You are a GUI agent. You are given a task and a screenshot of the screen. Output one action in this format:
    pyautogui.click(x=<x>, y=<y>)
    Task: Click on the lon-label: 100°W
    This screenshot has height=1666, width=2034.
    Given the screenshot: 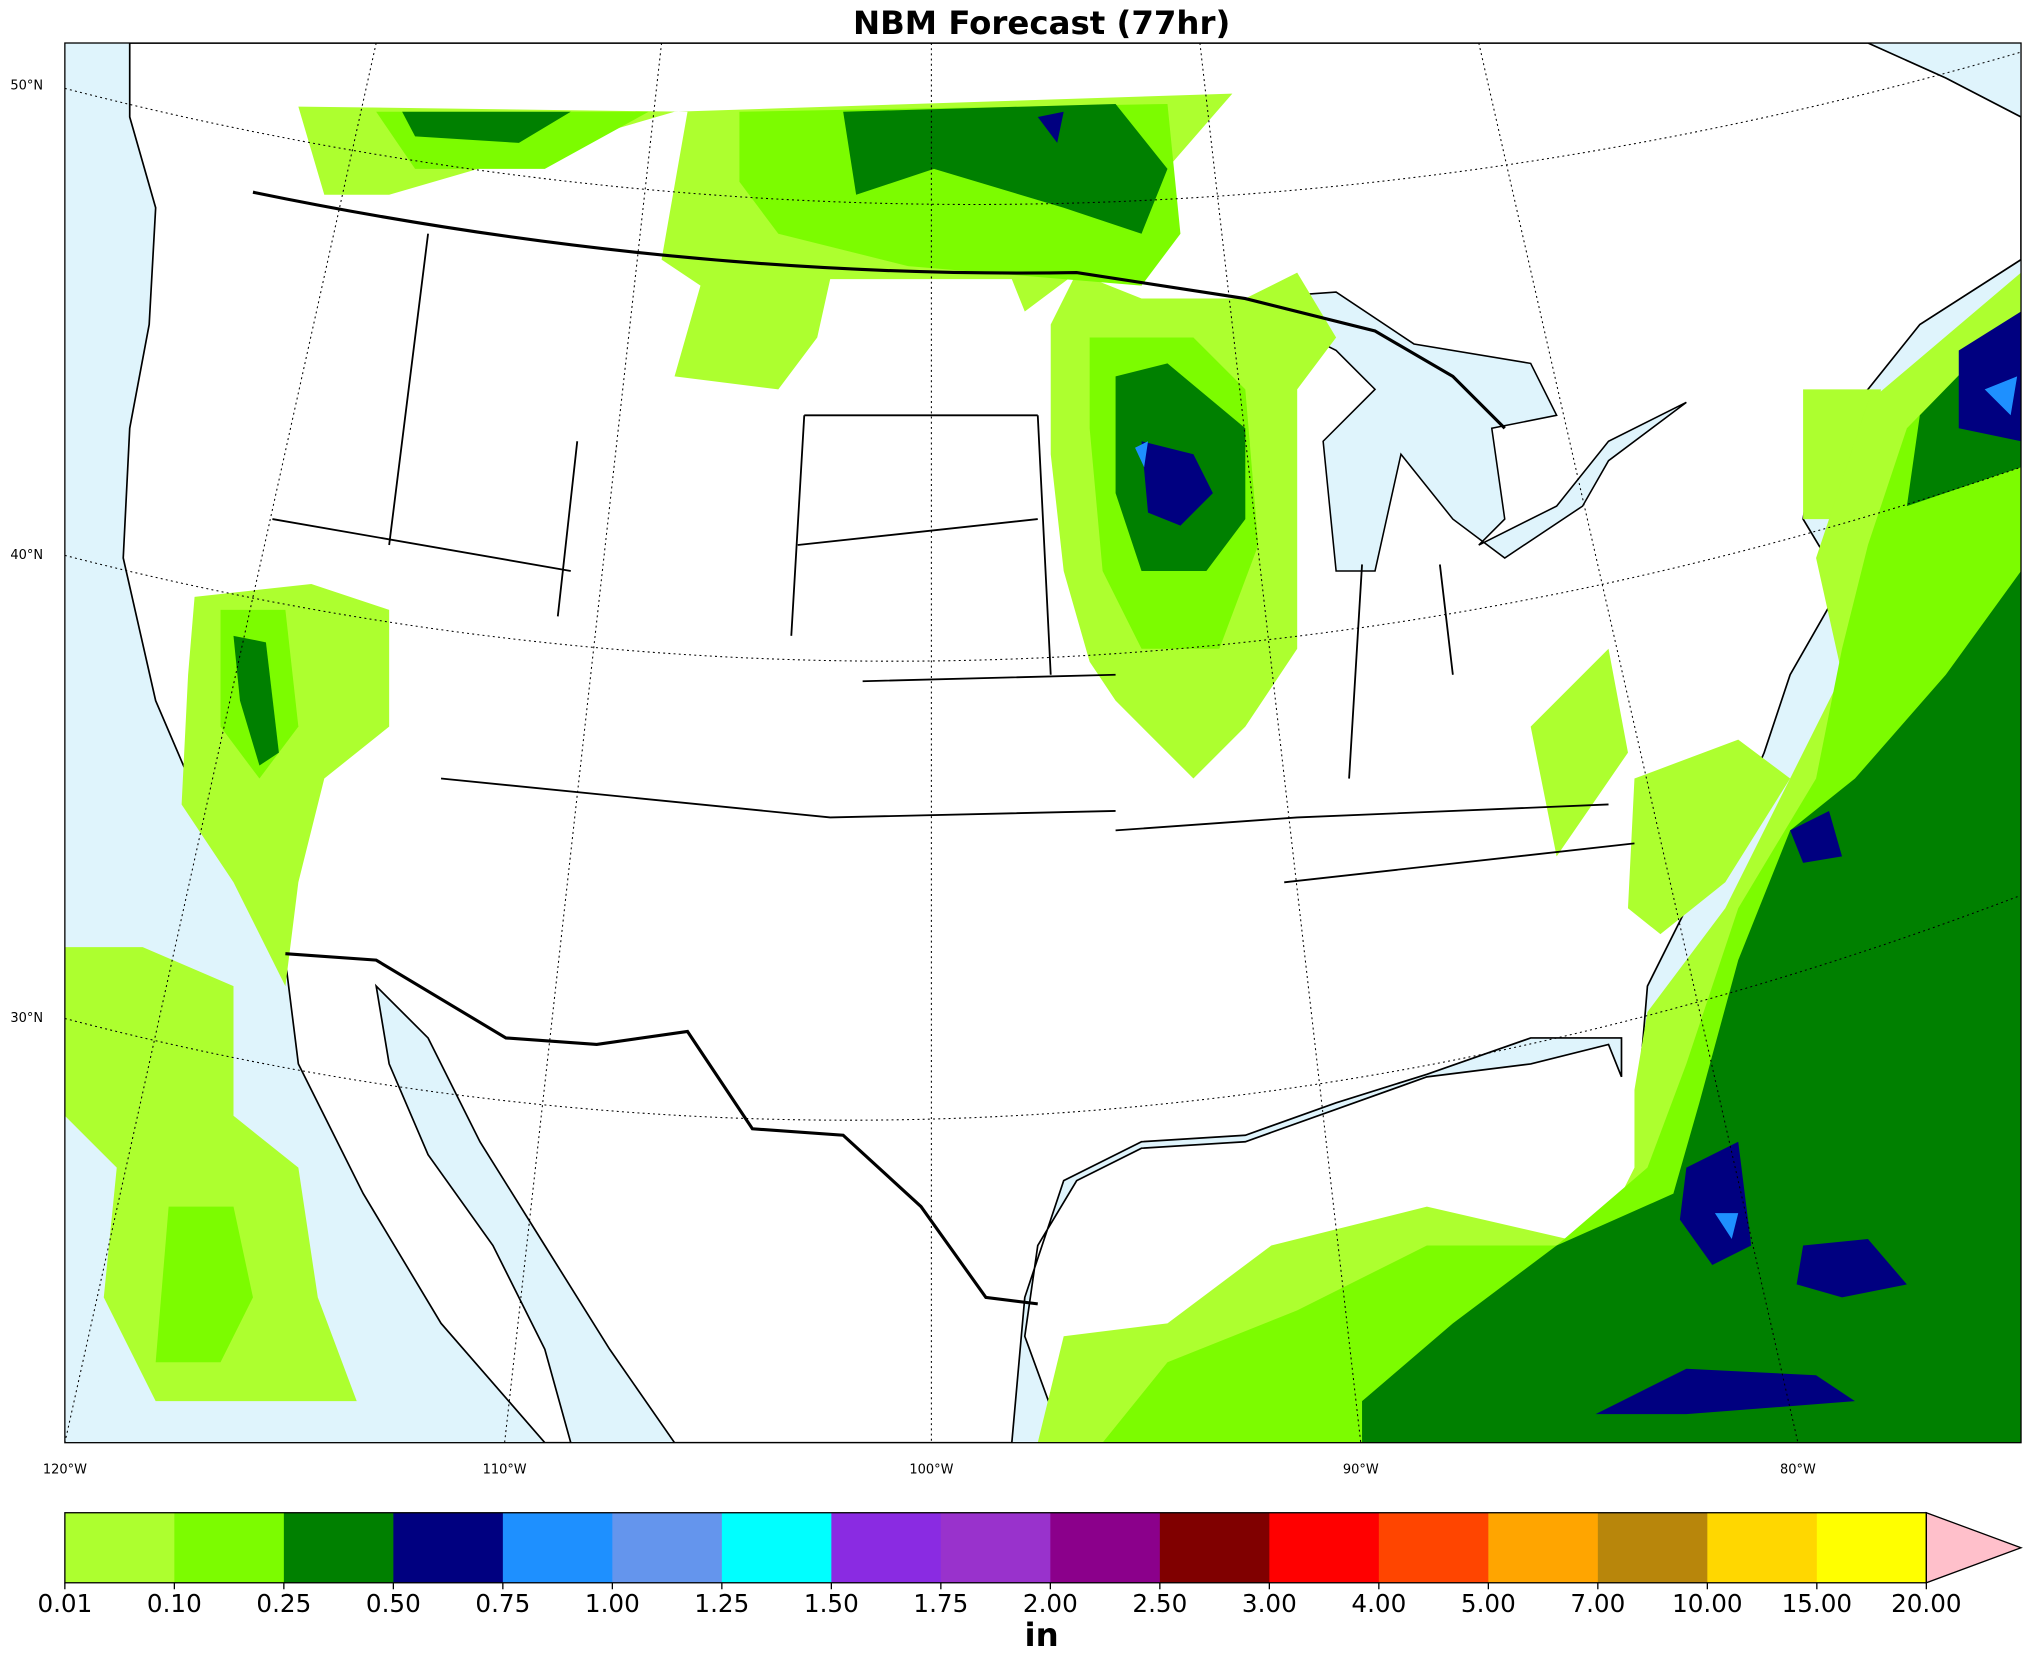 What is the action you would take?
    pyautogui.click(x=931, y=1469)
    